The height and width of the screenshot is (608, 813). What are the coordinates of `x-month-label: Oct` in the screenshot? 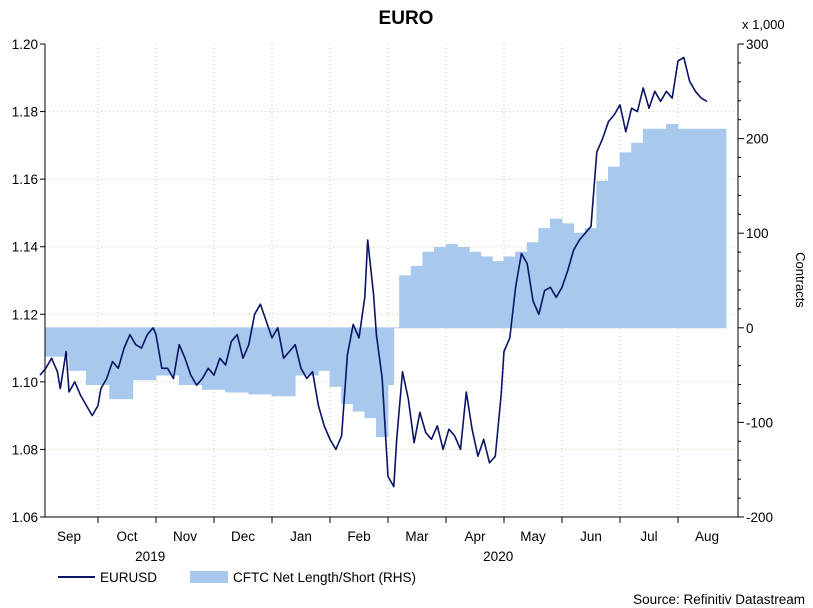 It's located at (126, 536).